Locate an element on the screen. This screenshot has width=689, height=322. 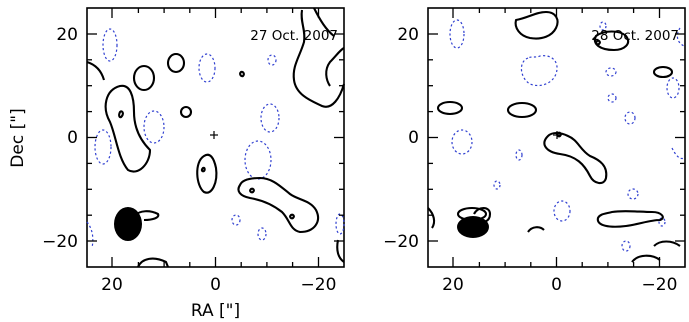
date-label: 27 Oct. 2007 is located at coordinates (294, 36).